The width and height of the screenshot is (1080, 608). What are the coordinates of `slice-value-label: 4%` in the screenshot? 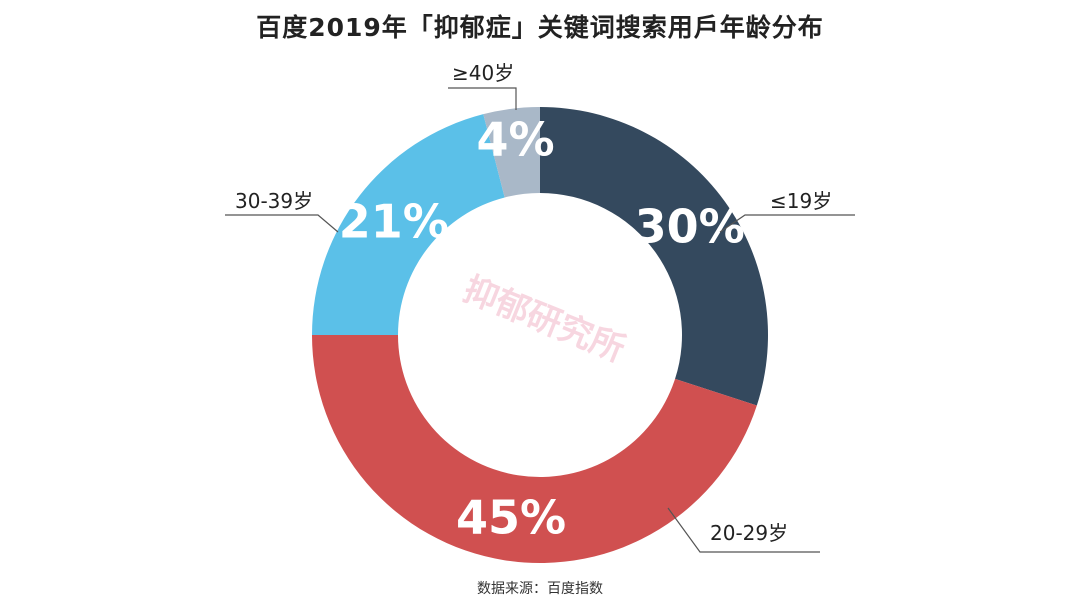 It's located at (516, 140).